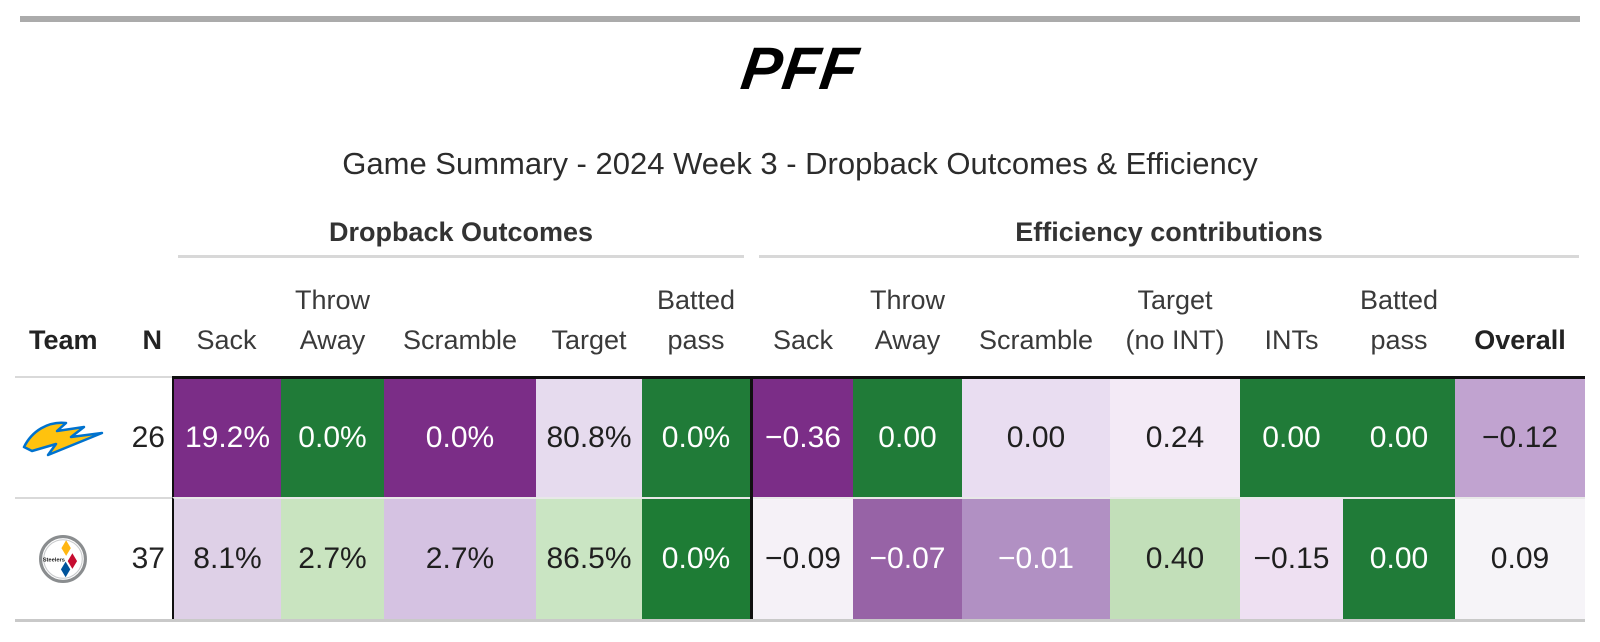  I want to click on team-cell-chargers, so click(62, 436).